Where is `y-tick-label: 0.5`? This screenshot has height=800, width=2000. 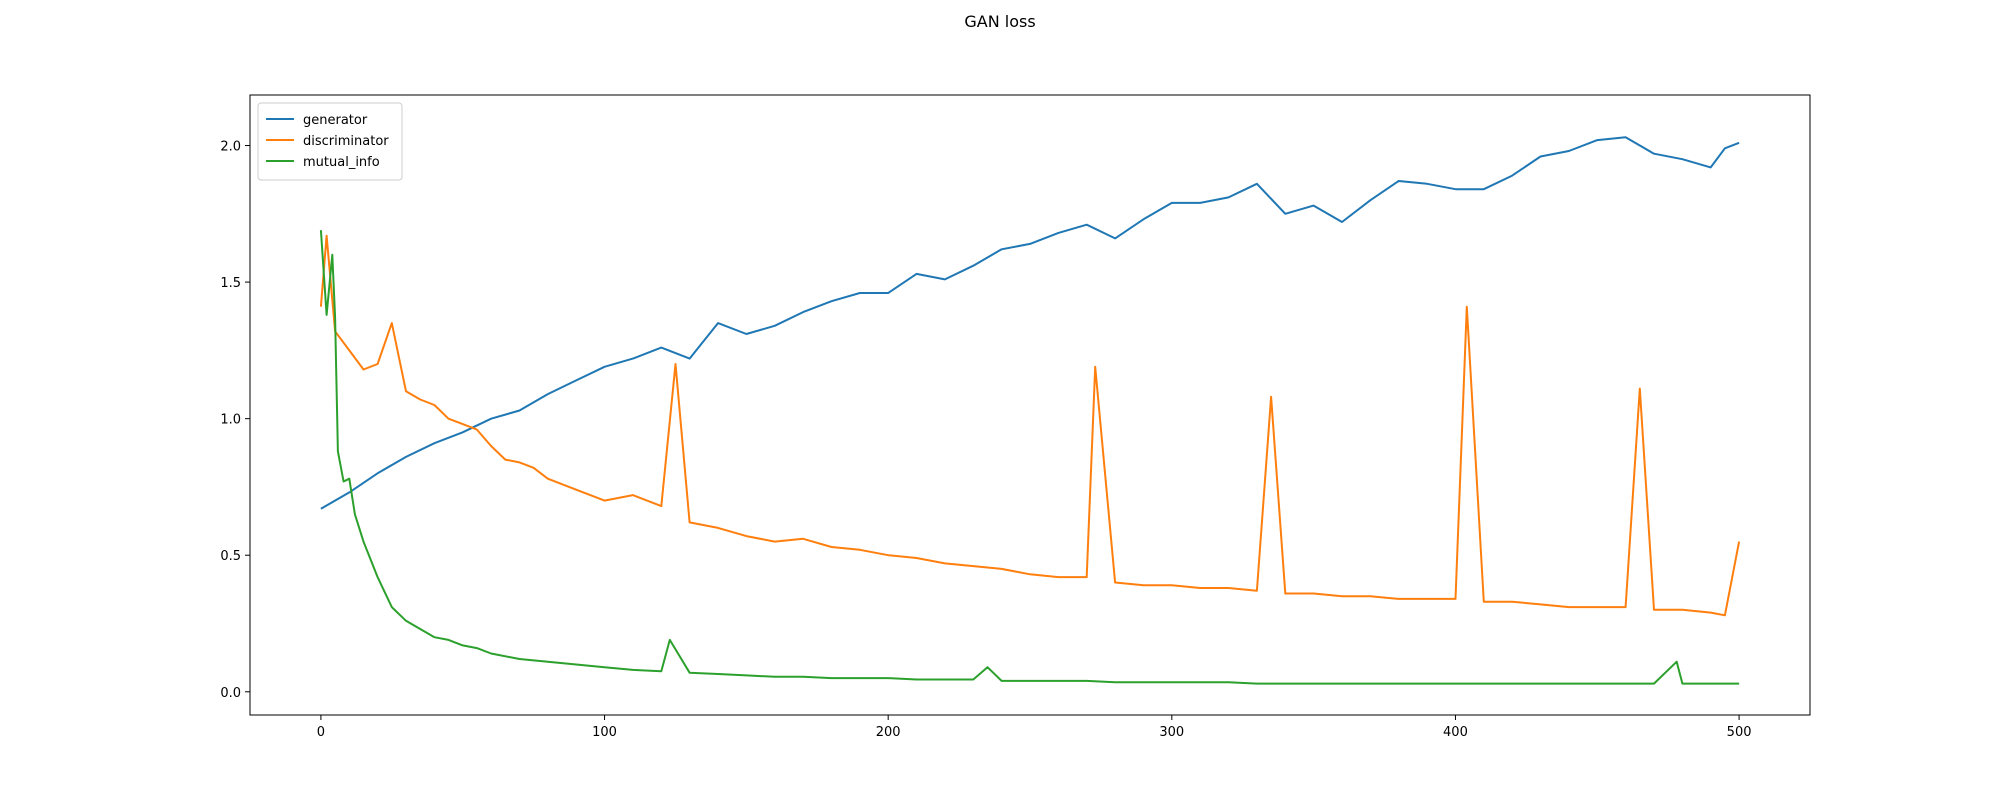 y-tick-label: 0.5 is located at coordinates (230, 556).